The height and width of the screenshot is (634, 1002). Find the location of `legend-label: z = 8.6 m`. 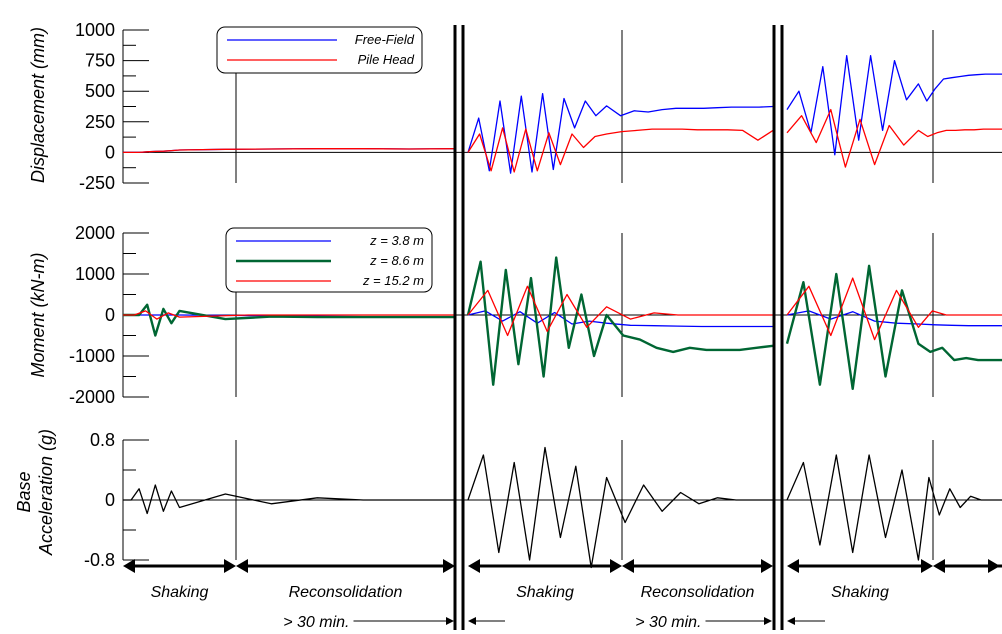

legend-label: z = 8.6 m is located at coordinates (396, 260).